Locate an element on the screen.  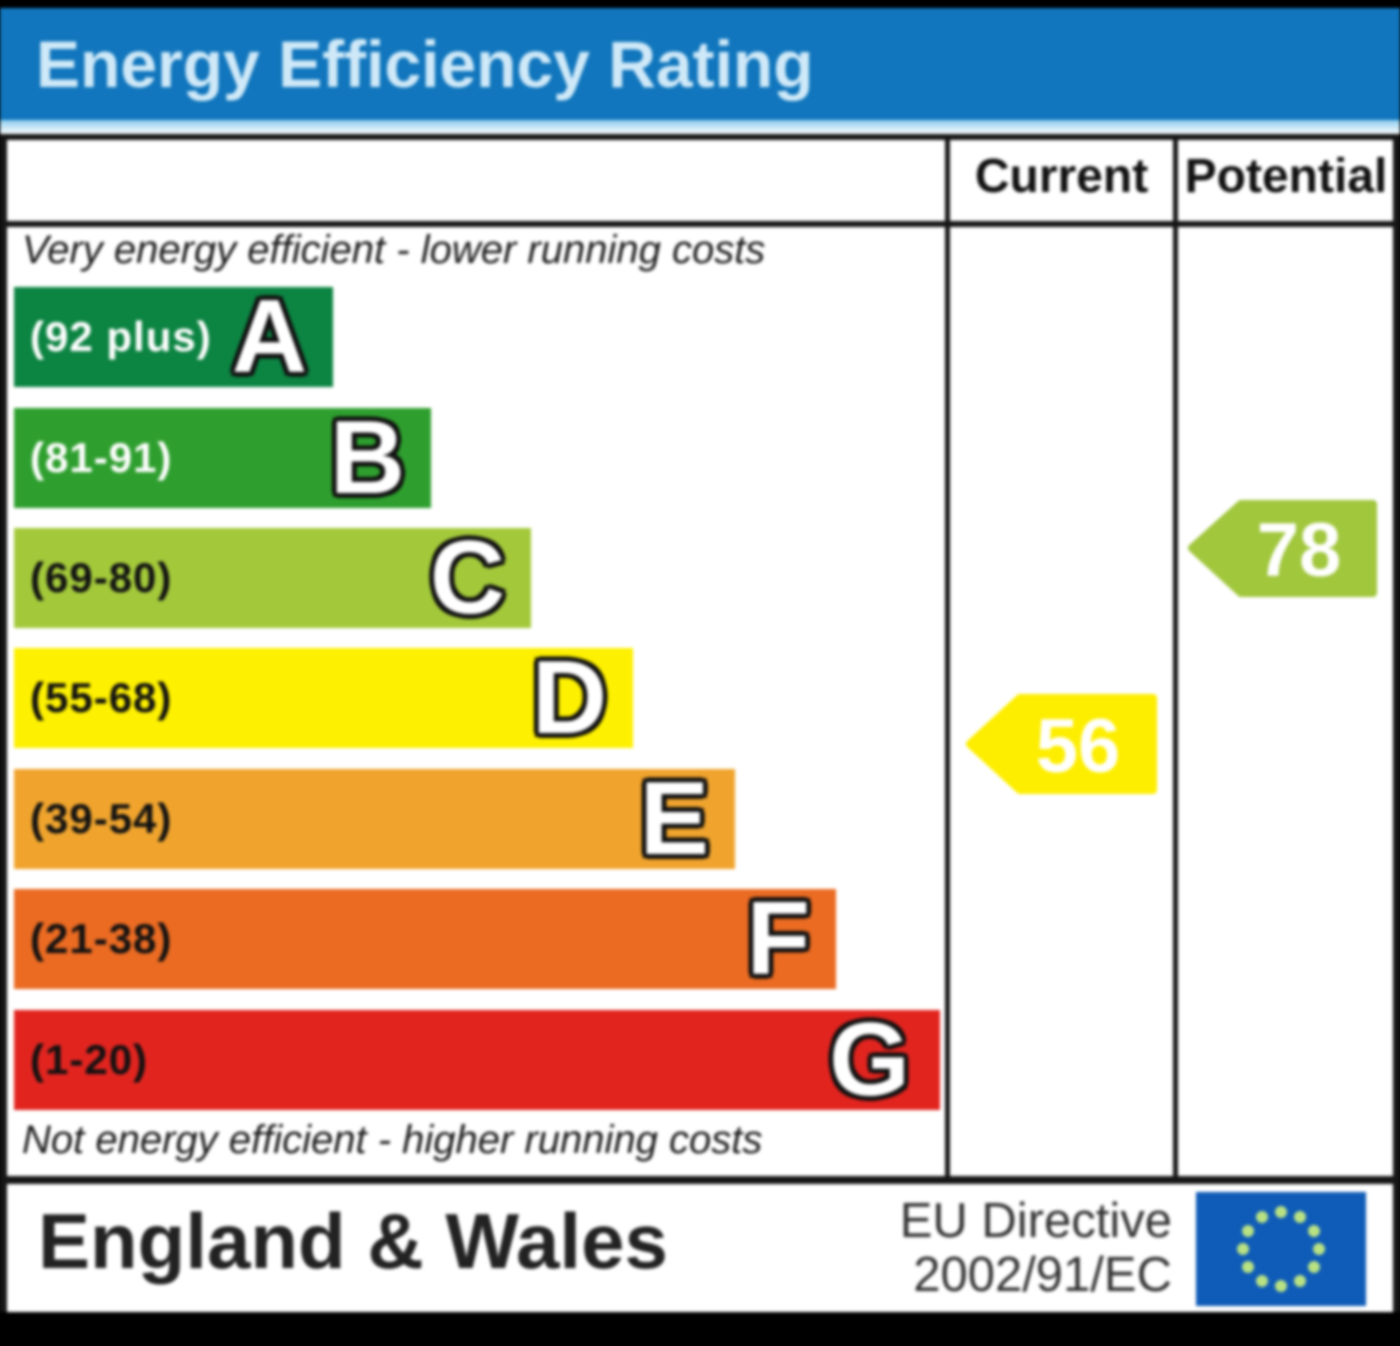
svg-text: 56 is located at coordinates (1078, 746).